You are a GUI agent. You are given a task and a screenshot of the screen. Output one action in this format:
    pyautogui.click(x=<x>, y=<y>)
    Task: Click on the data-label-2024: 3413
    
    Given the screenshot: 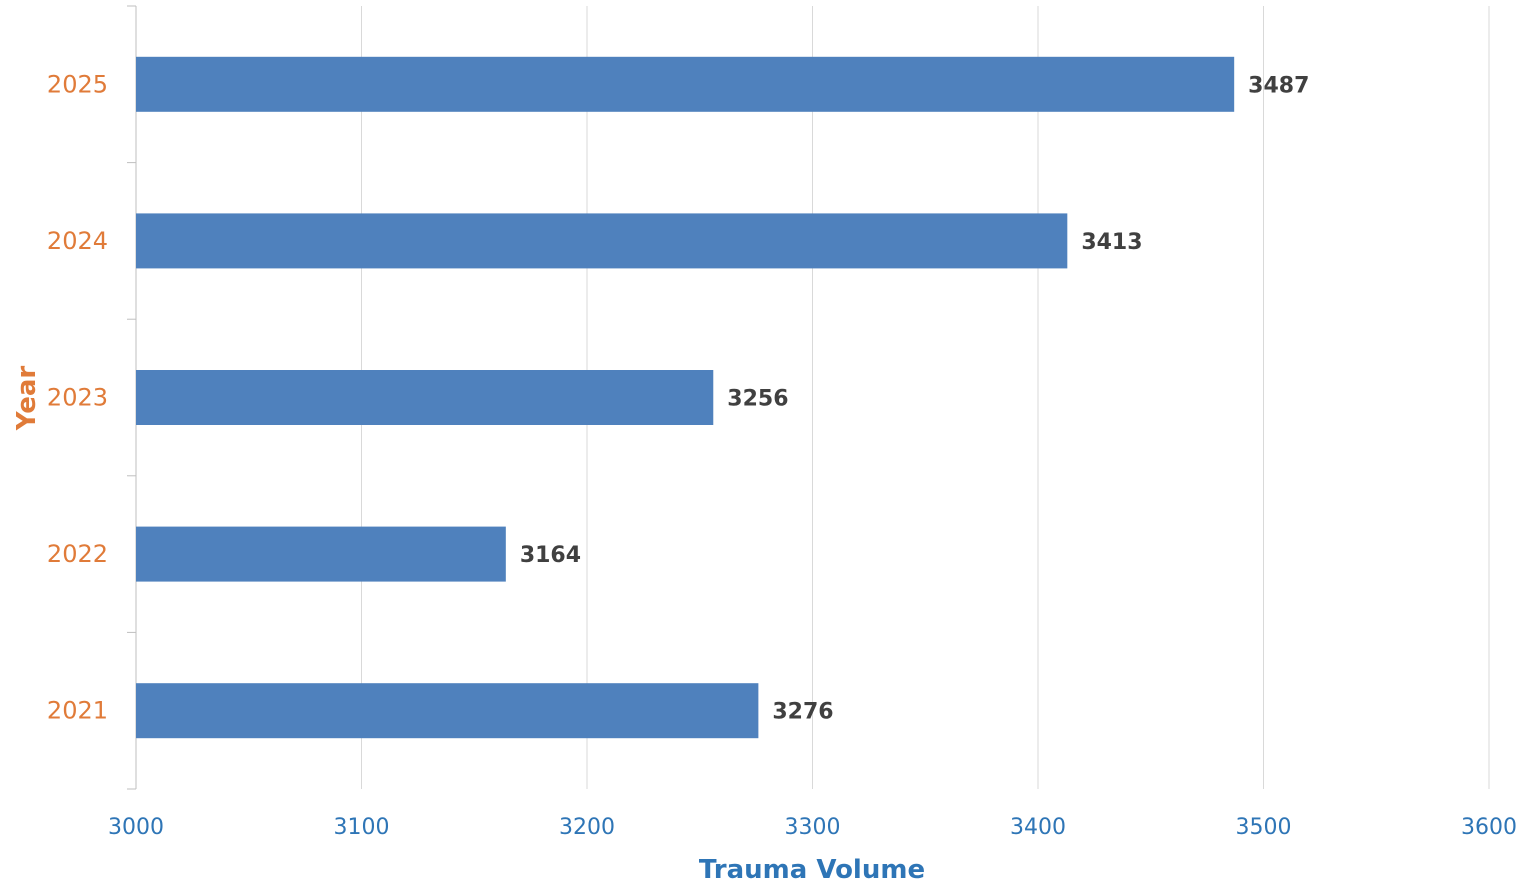 What is the action you would take?
    pyautogui.click(x=1111, y=242)
    